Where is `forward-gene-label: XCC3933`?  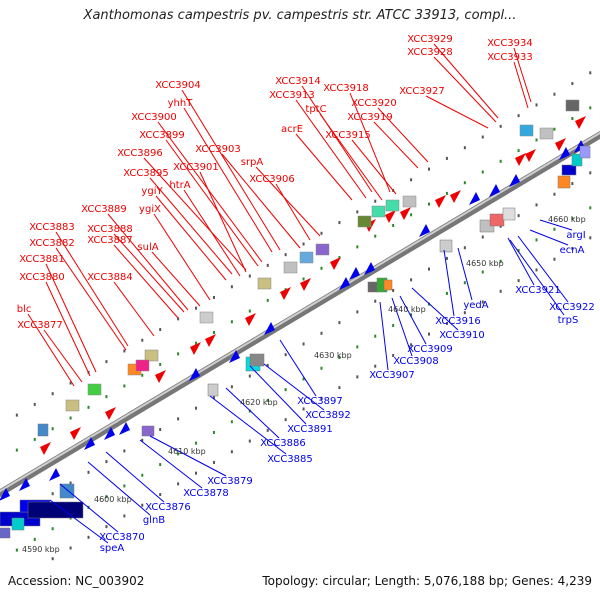 forward-gene-label: XCC3933 is located at coordinates (510, 57).